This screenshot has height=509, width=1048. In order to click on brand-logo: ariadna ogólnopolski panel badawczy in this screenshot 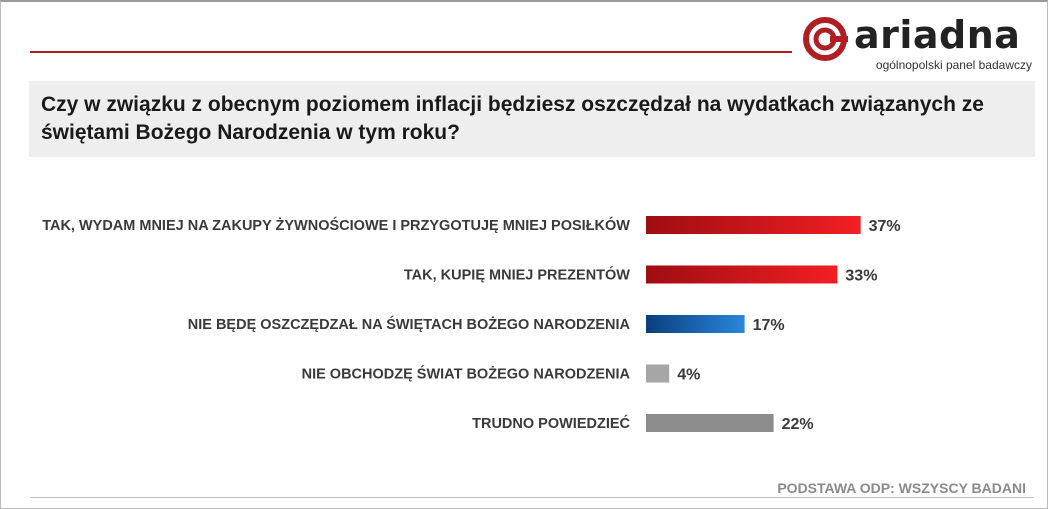, I will do `click(918, 42)`.